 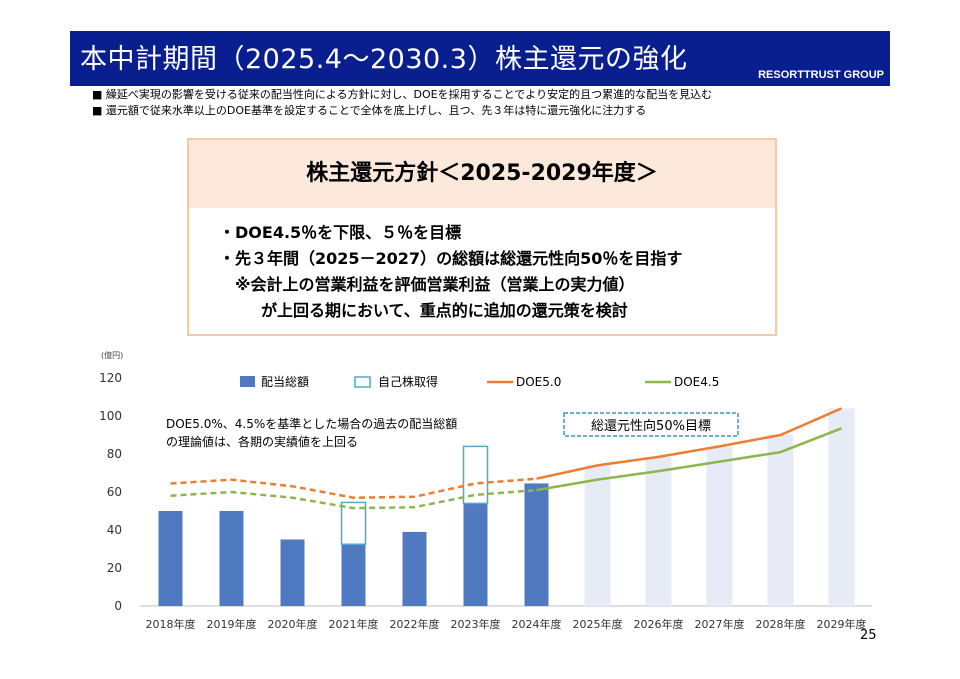 I want to click on x-tick-label: 2020年度, so click(x=293, y=624).